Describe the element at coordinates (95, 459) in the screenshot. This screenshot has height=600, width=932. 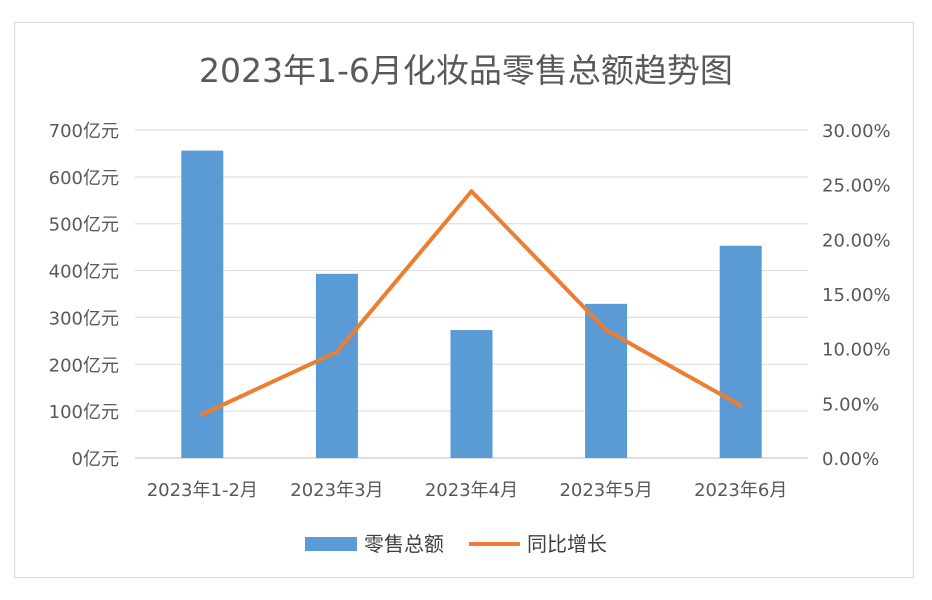
I see `left-tick-label: 0亿元` at that location.